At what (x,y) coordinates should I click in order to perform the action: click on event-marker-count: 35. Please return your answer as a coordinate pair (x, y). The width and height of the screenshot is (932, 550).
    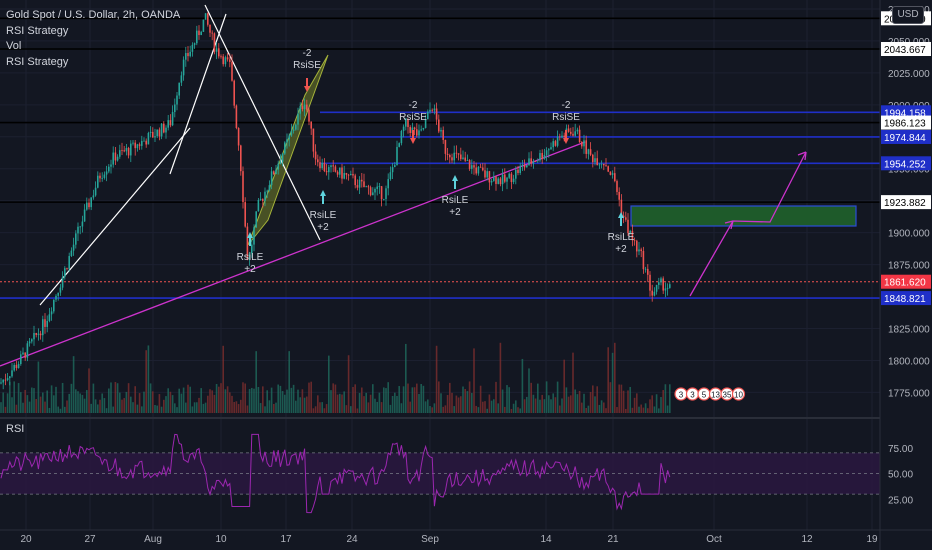
    Looking at the image, I should click on (727, 395).